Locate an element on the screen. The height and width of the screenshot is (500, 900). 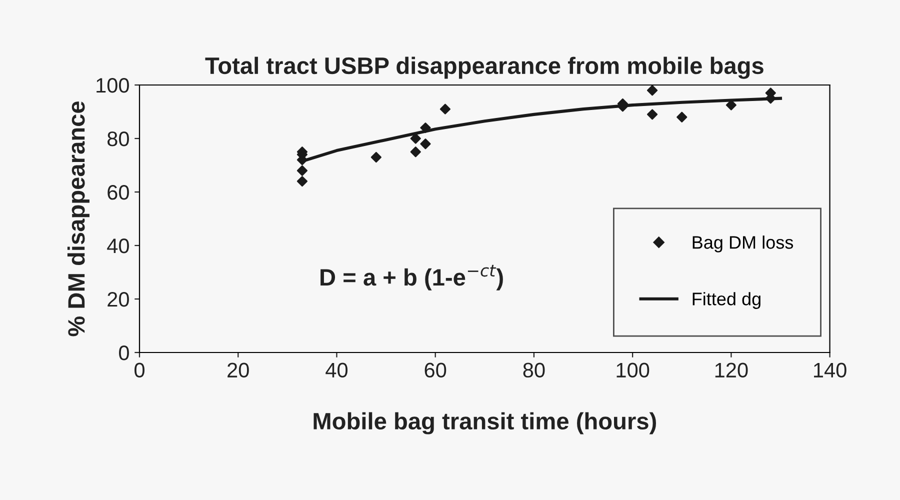
x-tick-label: 60 is located at coordinates (435, 370).